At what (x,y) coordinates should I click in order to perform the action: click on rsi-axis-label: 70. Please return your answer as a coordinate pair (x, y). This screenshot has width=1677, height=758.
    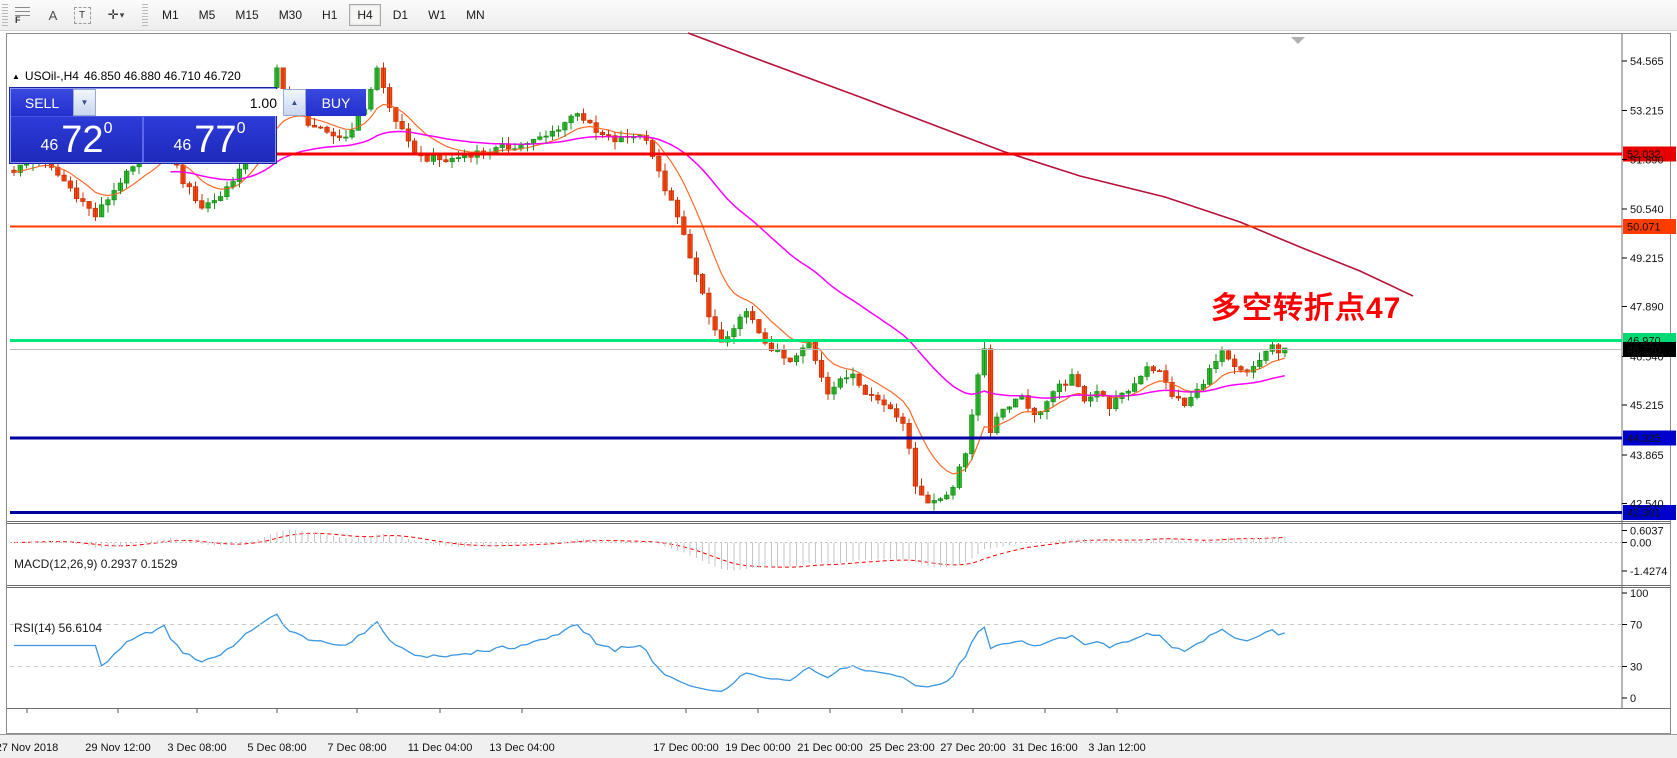
    Looking at the image, I should click on (1636, 626).